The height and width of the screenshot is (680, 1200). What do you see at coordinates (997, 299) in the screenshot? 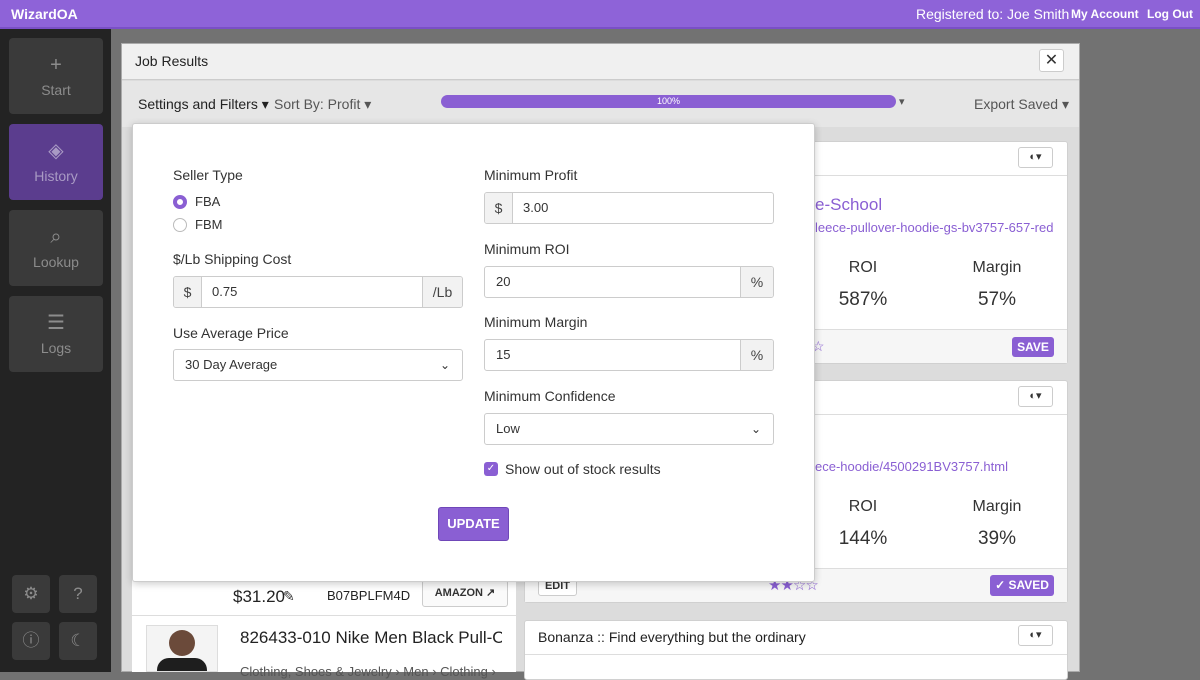
I see `margin-value: 57%` at bounding box center [997, 299].